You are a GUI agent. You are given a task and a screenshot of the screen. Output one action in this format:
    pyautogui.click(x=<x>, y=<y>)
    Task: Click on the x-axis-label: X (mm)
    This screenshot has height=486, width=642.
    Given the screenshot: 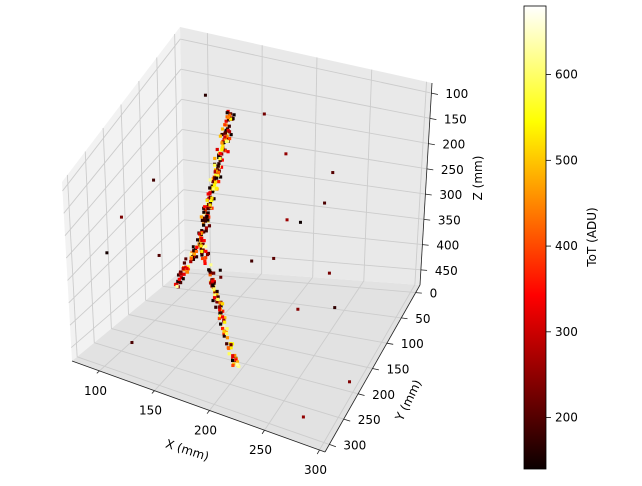 What is the action you would take?
    pyautogui.click(x=187, y=450)
    